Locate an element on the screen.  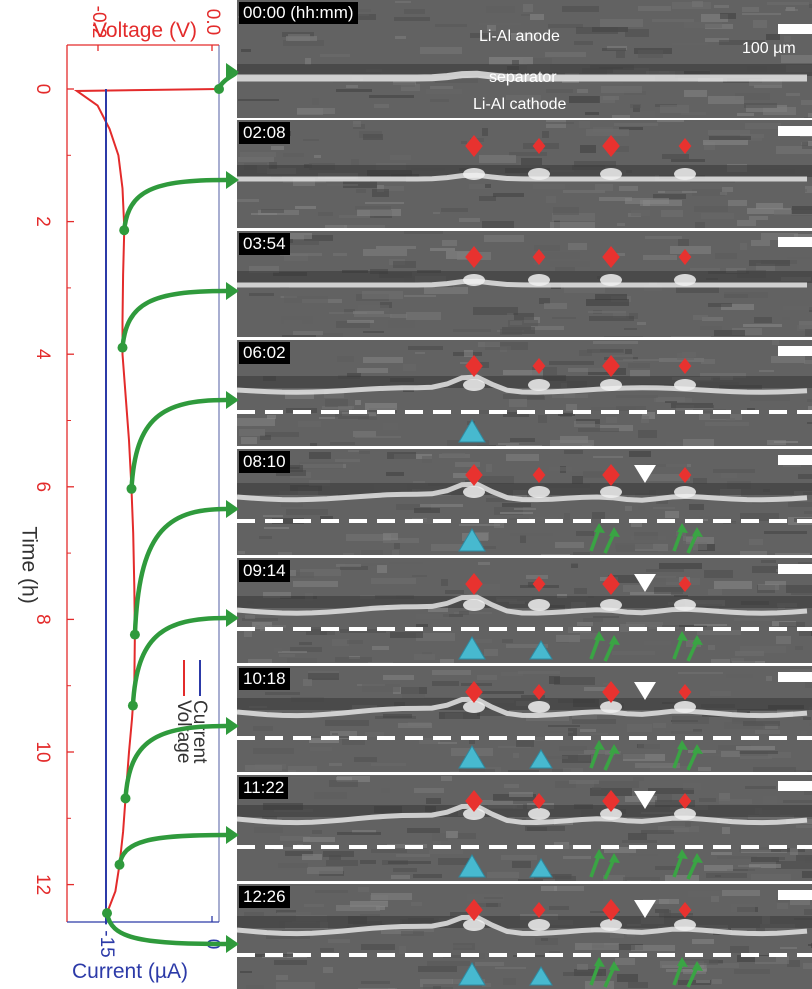
timestamp-label: 10:18 is located at coordinates (264, 679).